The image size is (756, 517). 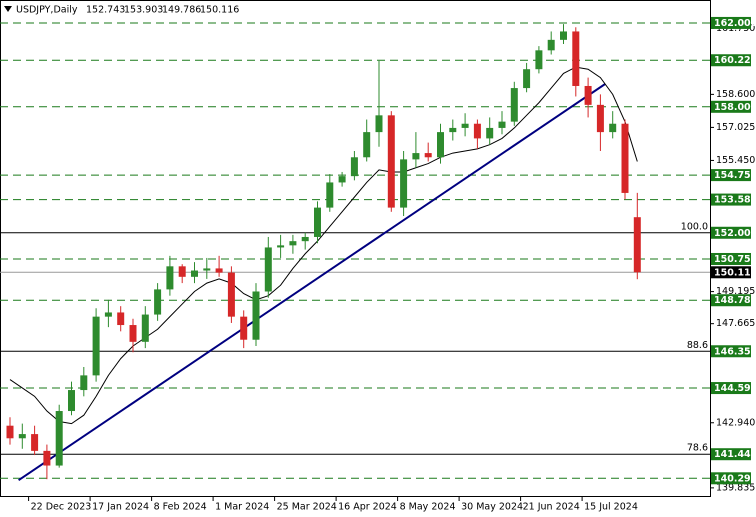 I want to click on level-label: 150.750, so click(x=735, y=259).